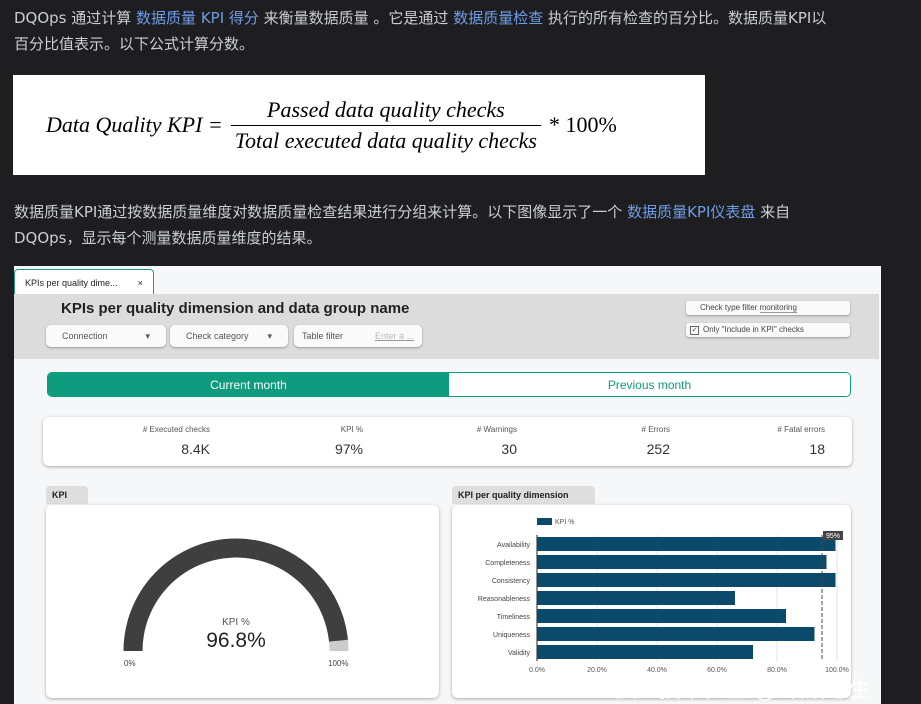 The height and width of the screenshot is (704, 921). What do you see at coordinates (496, 429) in the screenshot?
I see `stat-label: # Warnings` at bounding box center [496, 429].